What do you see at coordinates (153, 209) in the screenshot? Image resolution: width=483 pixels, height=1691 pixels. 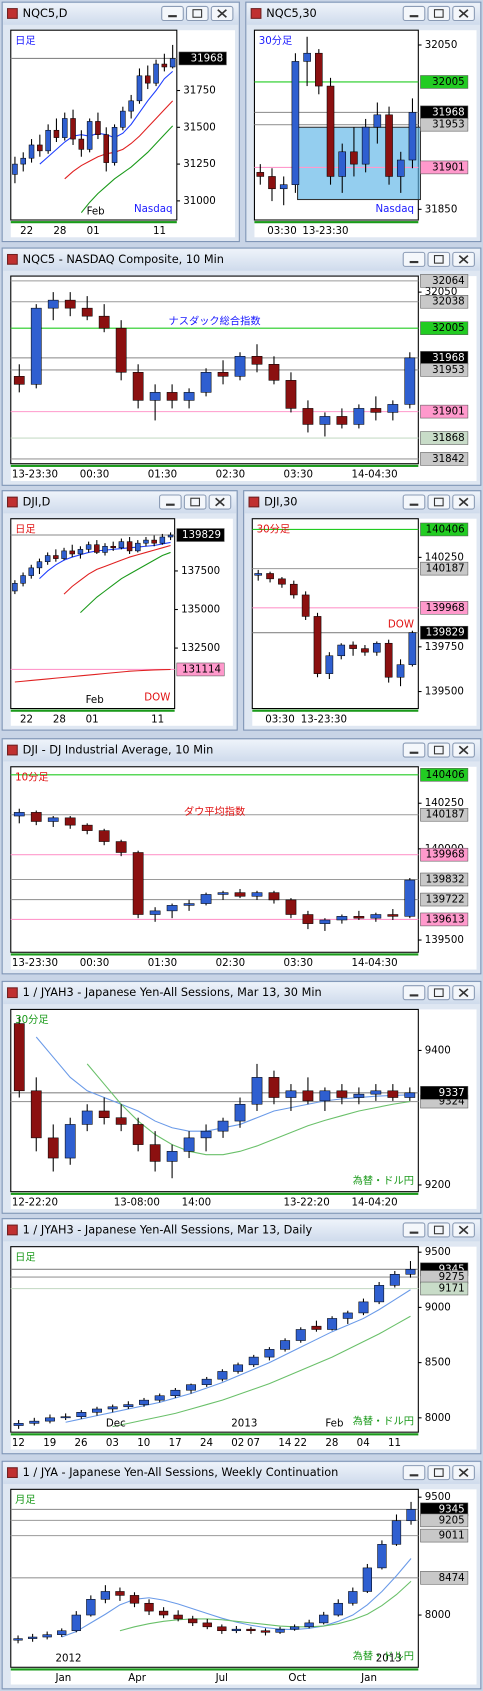 I see `annotation: Nasdaq` at bounding box center [153, 209].